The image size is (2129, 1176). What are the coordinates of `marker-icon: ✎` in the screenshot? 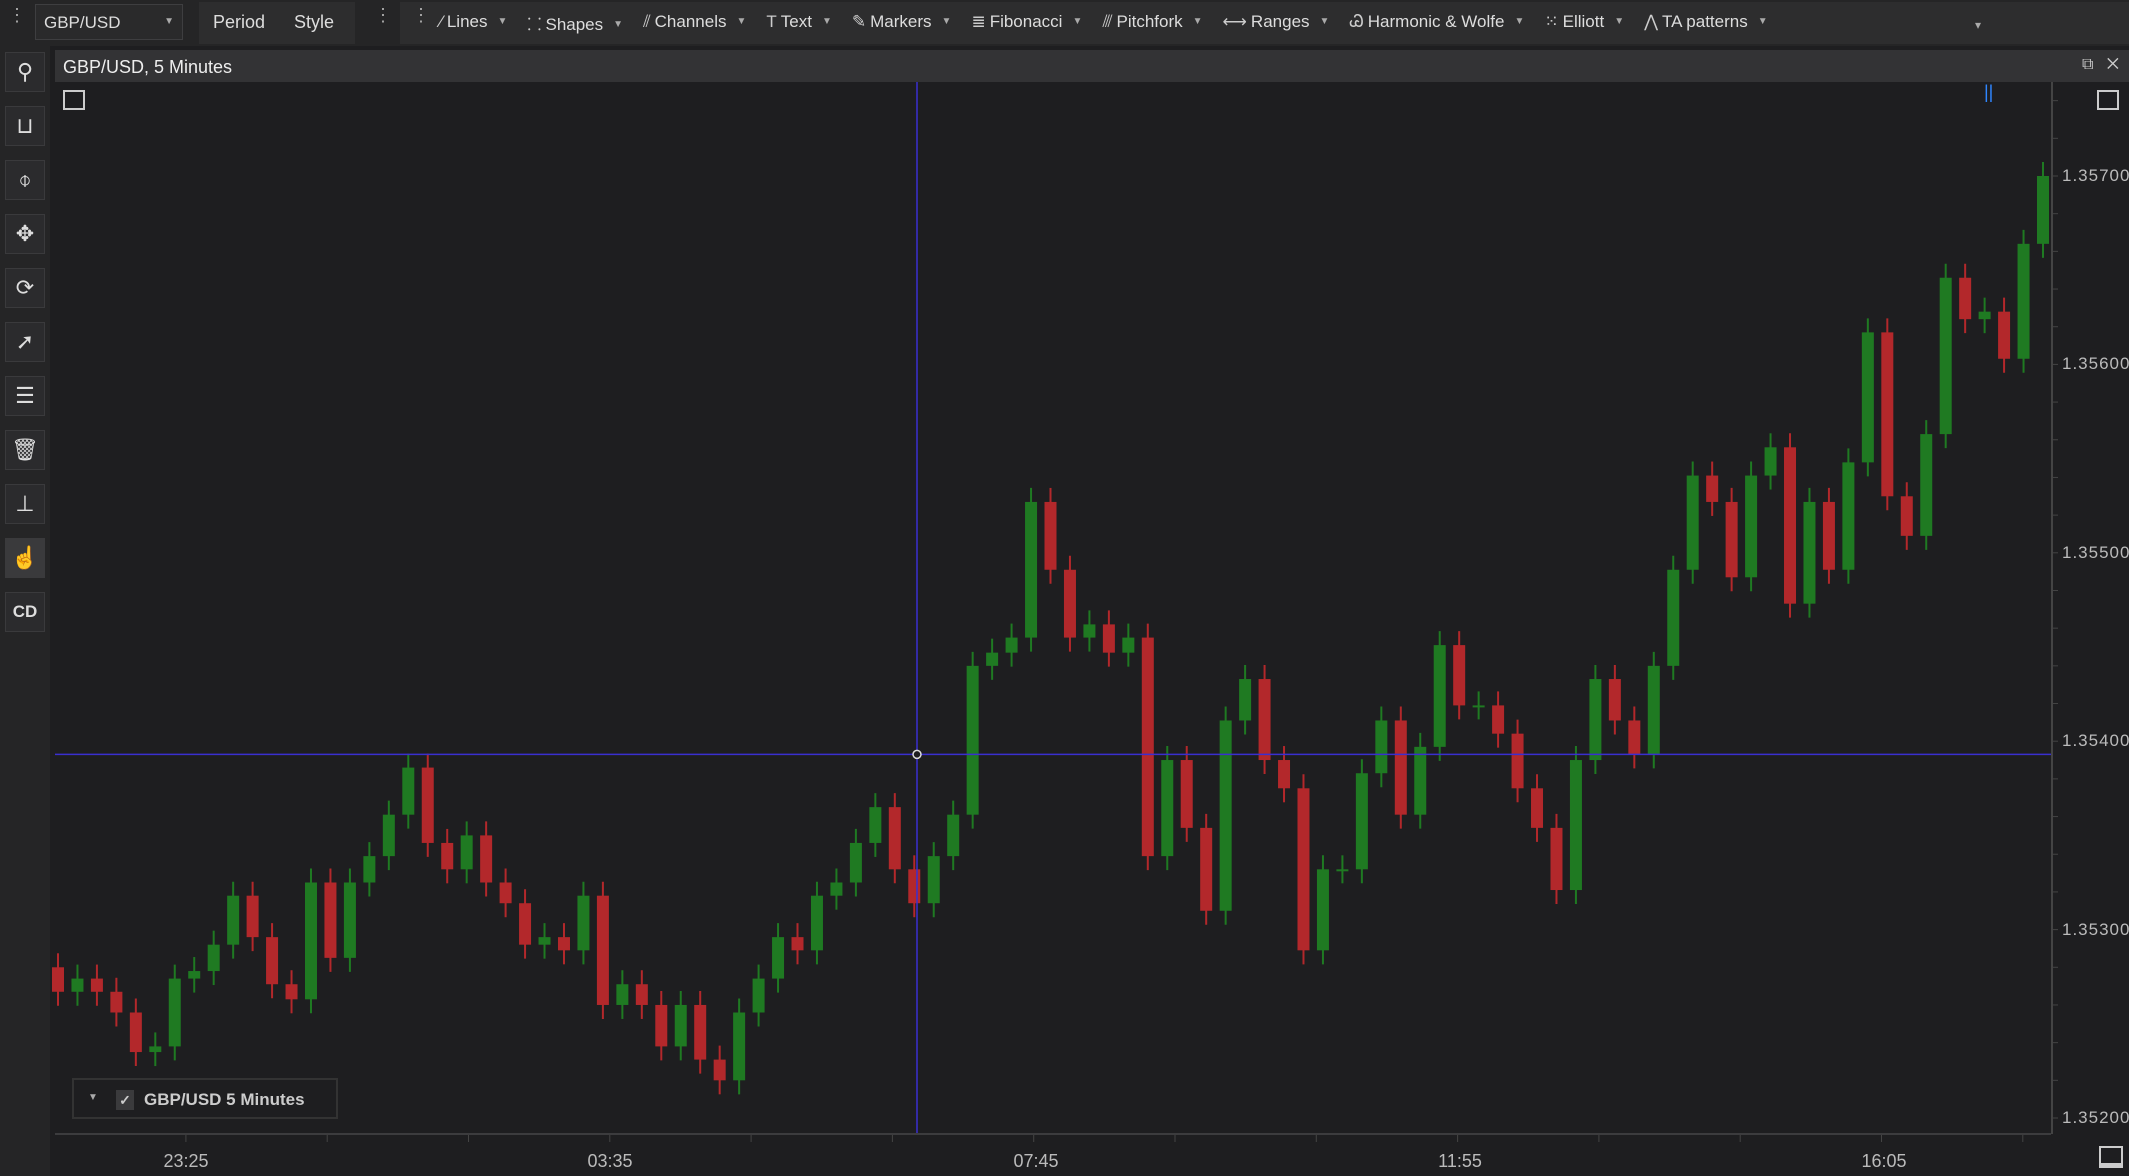 It's located at (859, 21).